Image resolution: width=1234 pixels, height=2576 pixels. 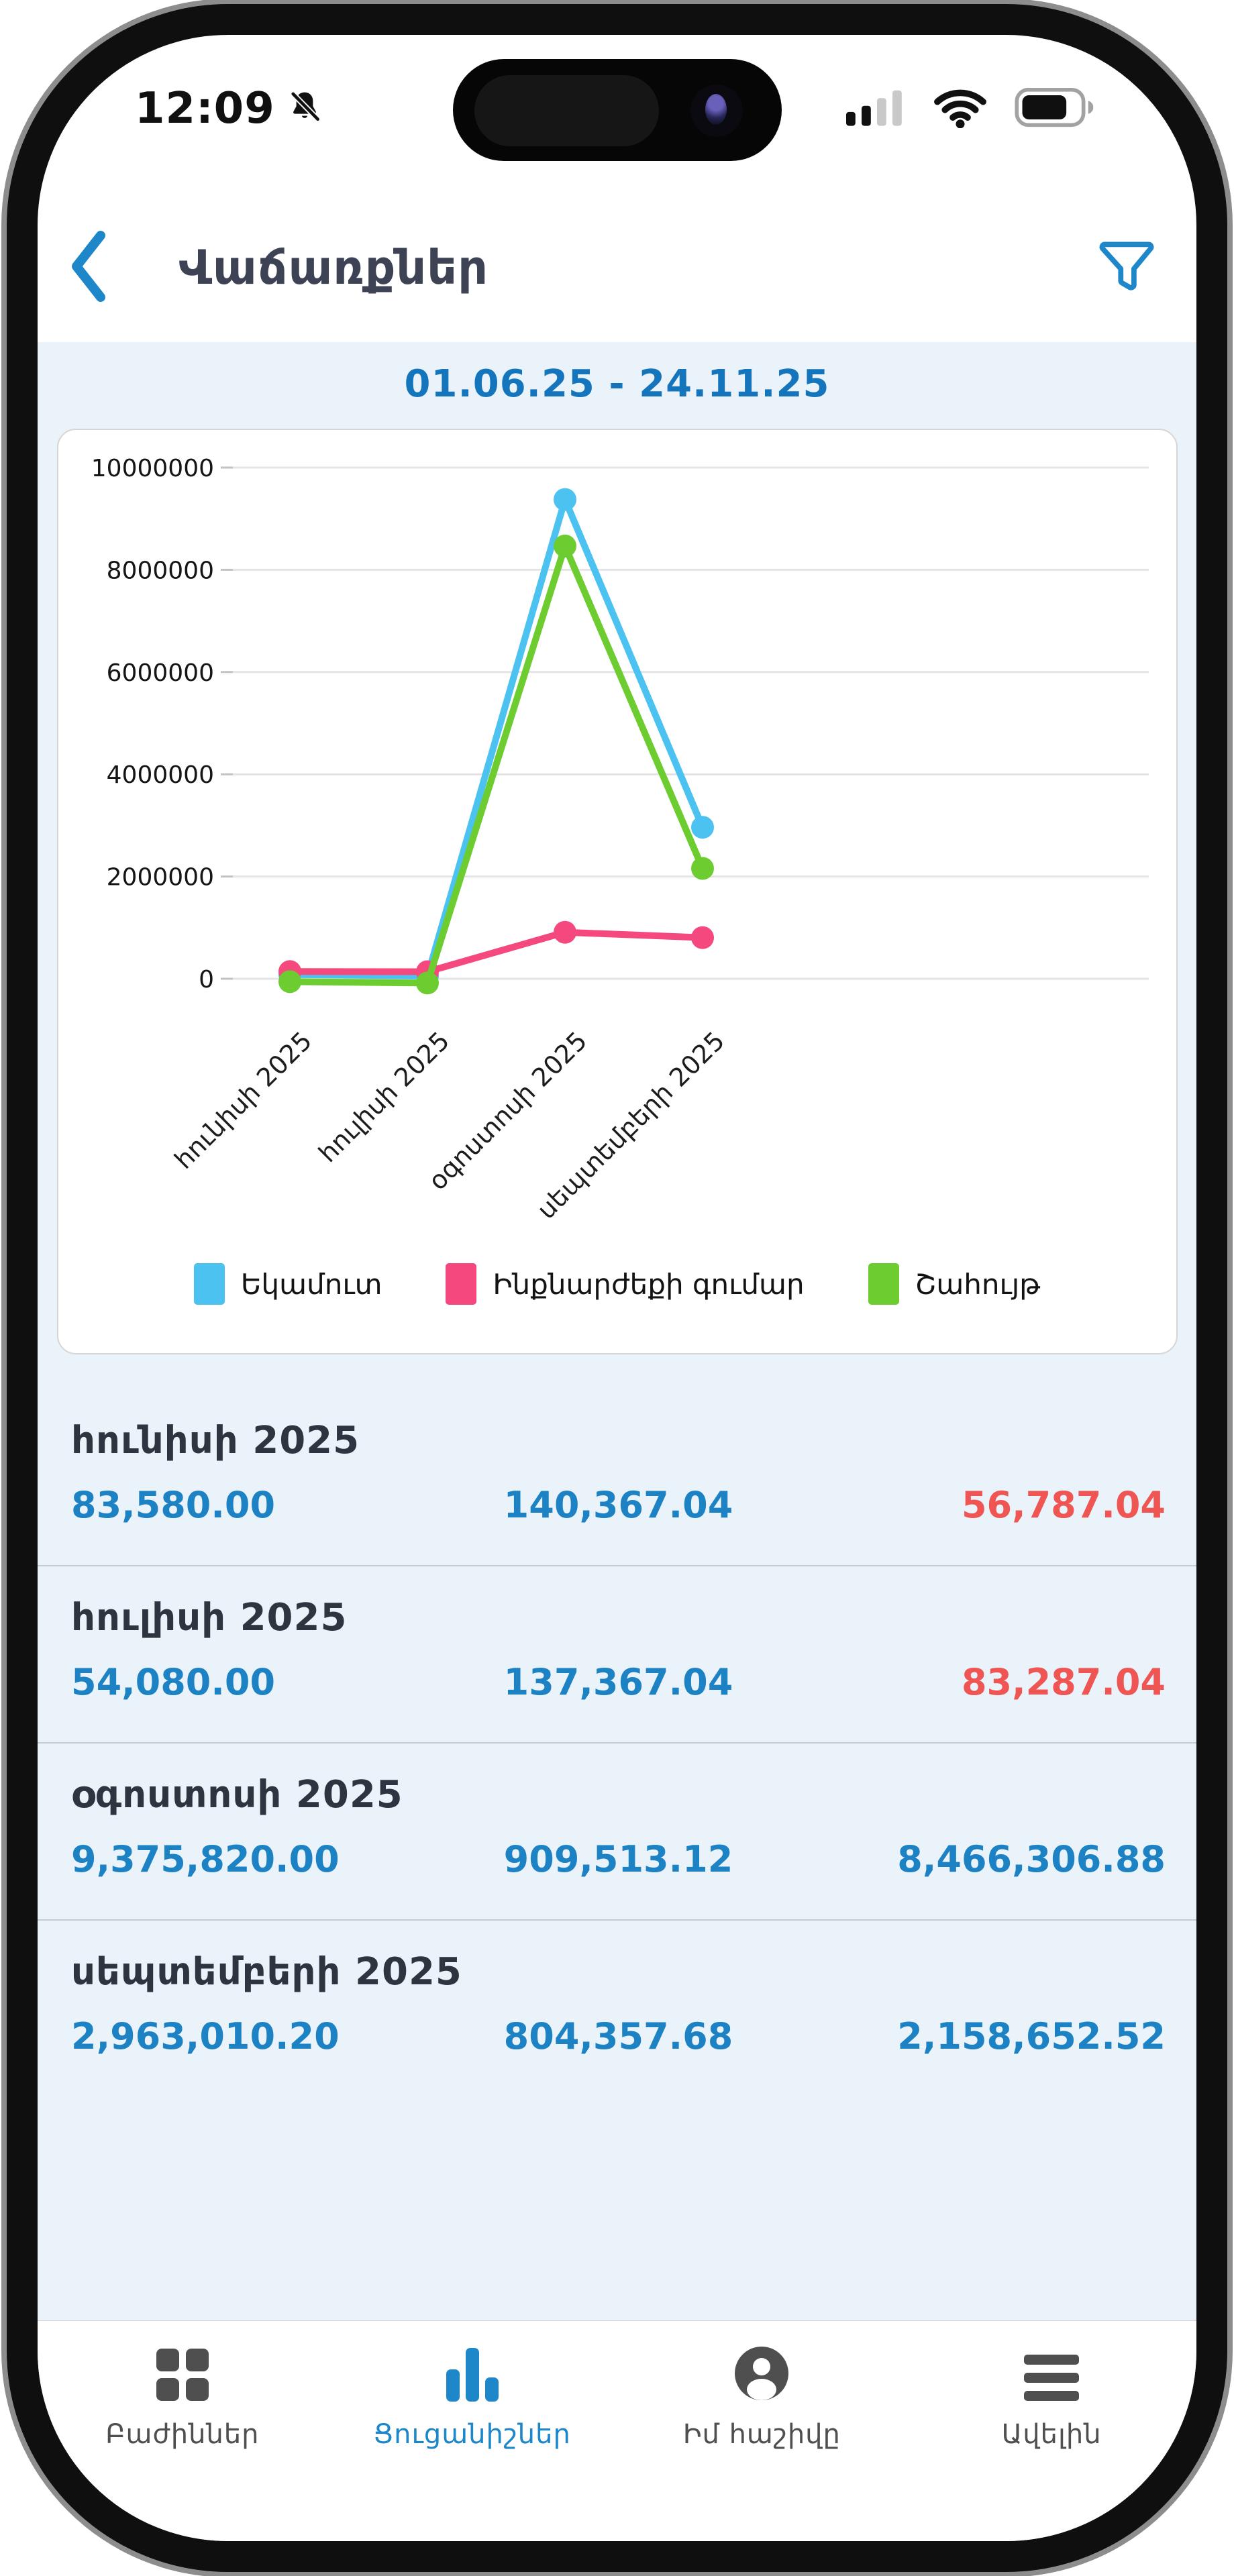 I want to click on row-profit-value: 2,158,652.52, so click(x=1031, y=2036).